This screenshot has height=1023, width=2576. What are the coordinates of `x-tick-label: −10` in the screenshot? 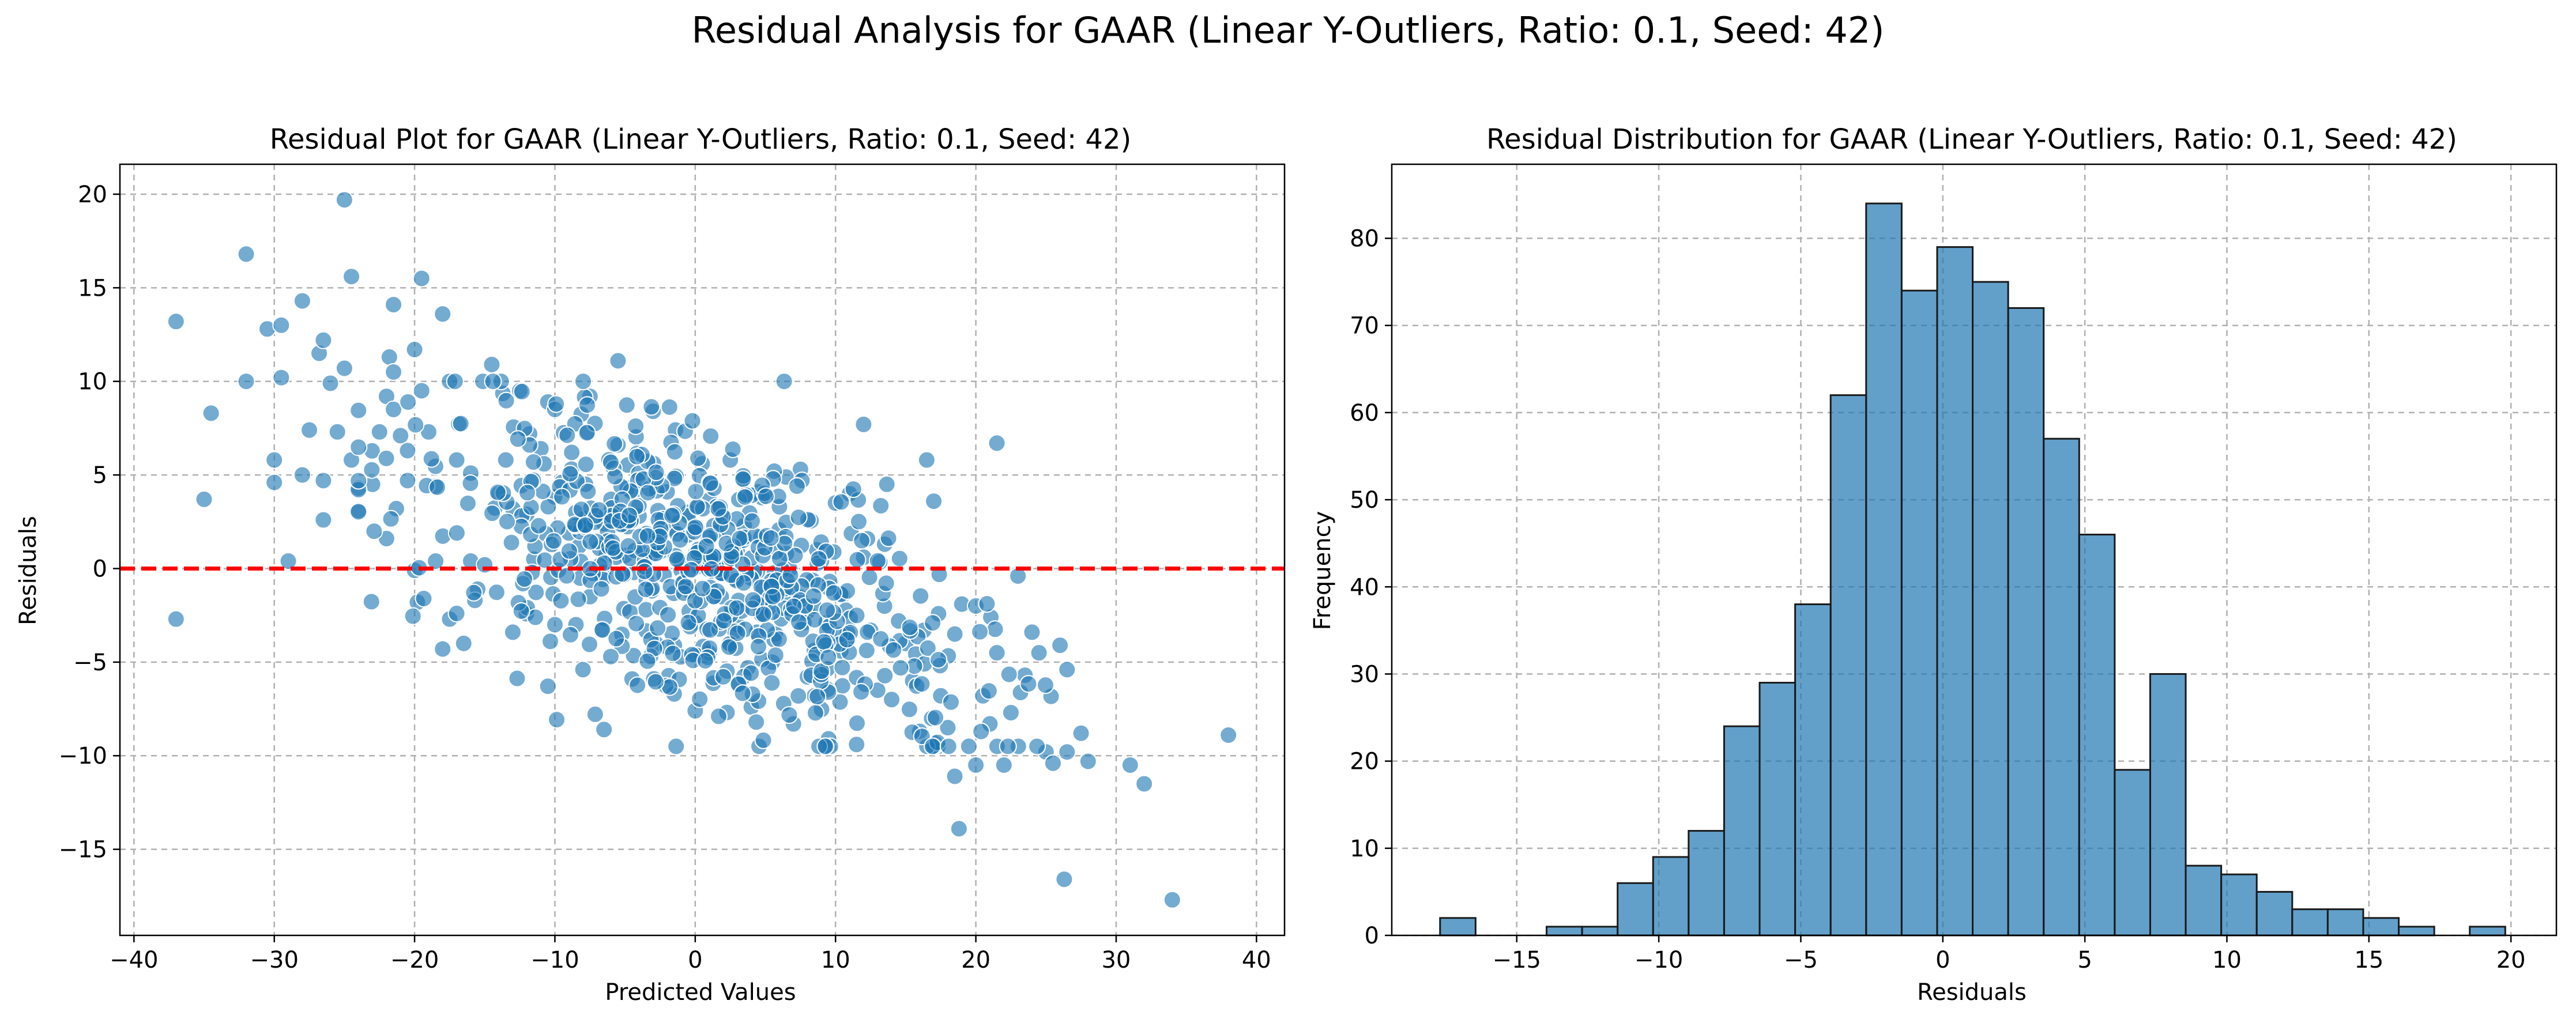 It's located at (554, 960).